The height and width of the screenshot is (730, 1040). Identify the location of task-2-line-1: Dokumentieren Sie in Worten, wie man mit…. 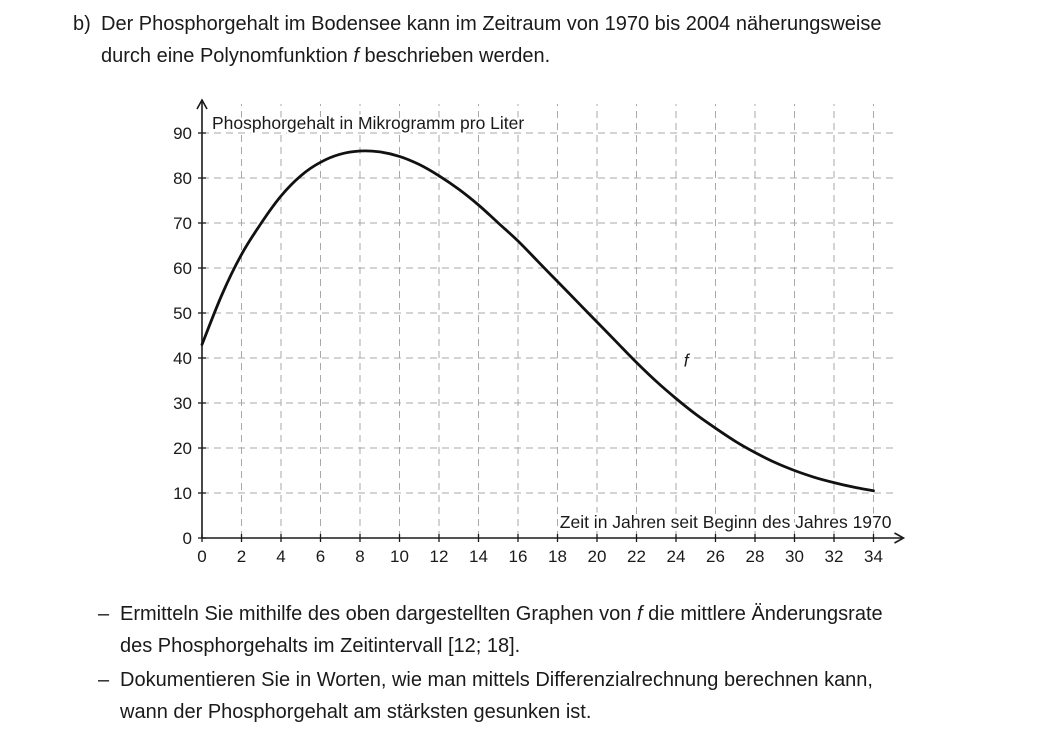
(496, 680).